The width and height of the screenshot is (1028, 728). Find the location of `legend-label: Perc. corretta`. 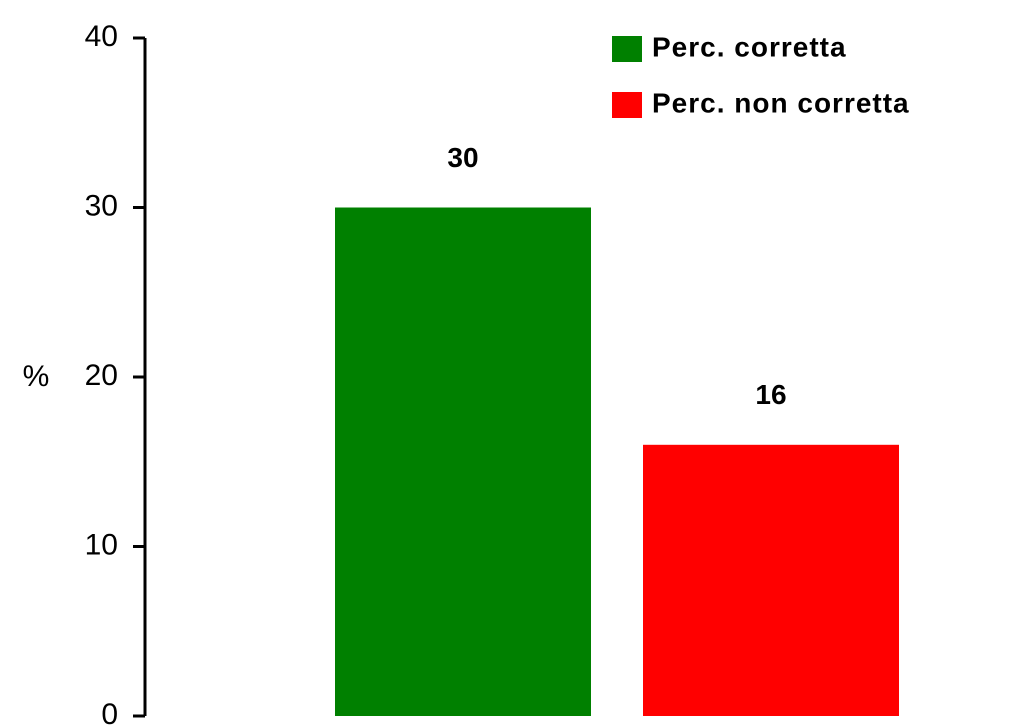

legend-label: Perc. corretta is located at coordinates (749, 46).